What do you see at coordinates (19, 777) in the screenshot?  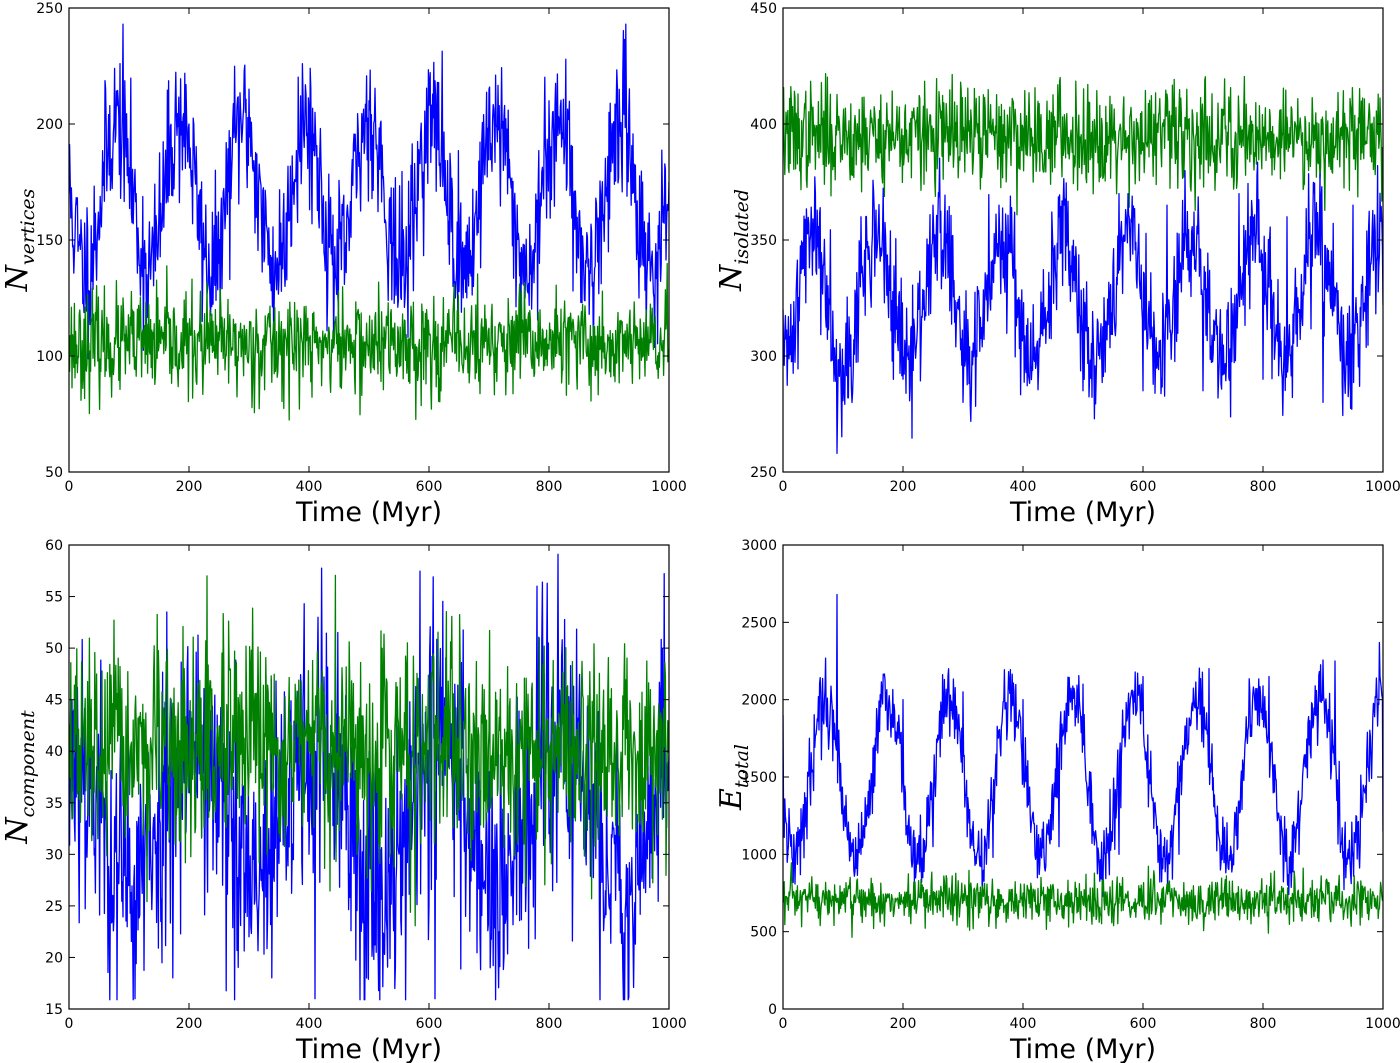 I see `y-axis-label: Ncomponent` at bounding box center [19, 777].